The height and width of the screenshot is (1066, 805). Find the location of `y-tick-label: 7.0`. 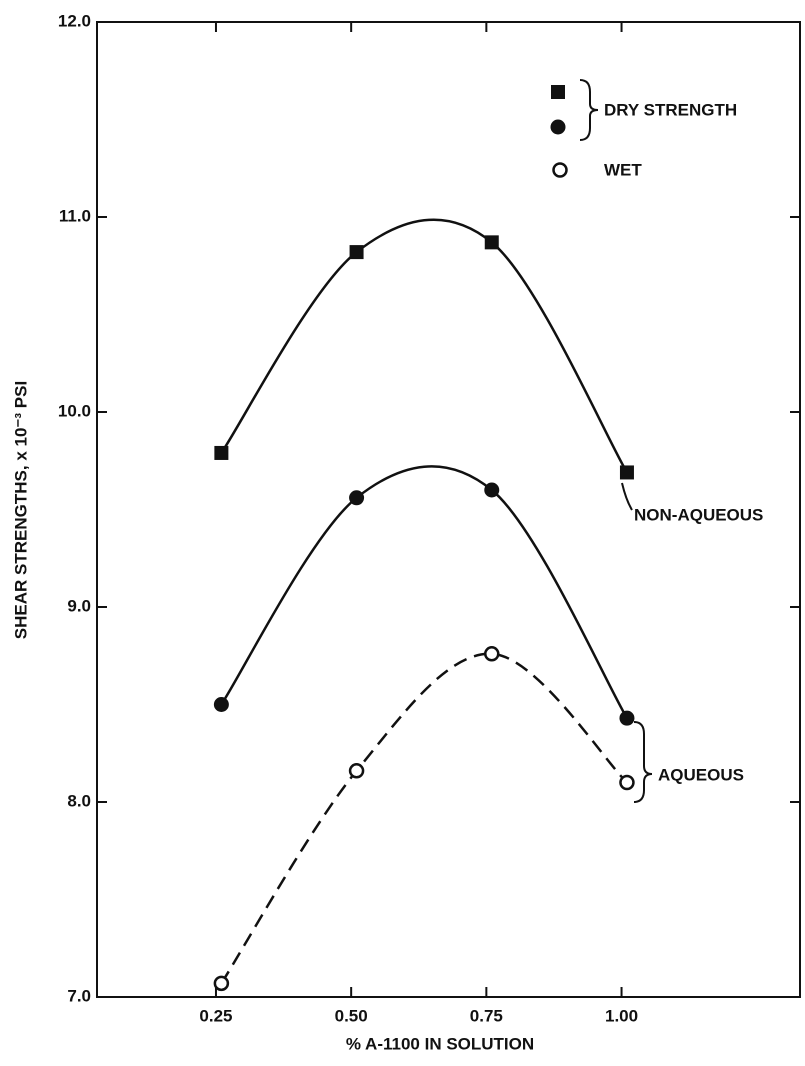

y-tick-label: 7.0 is located at coordinates (79, 995).